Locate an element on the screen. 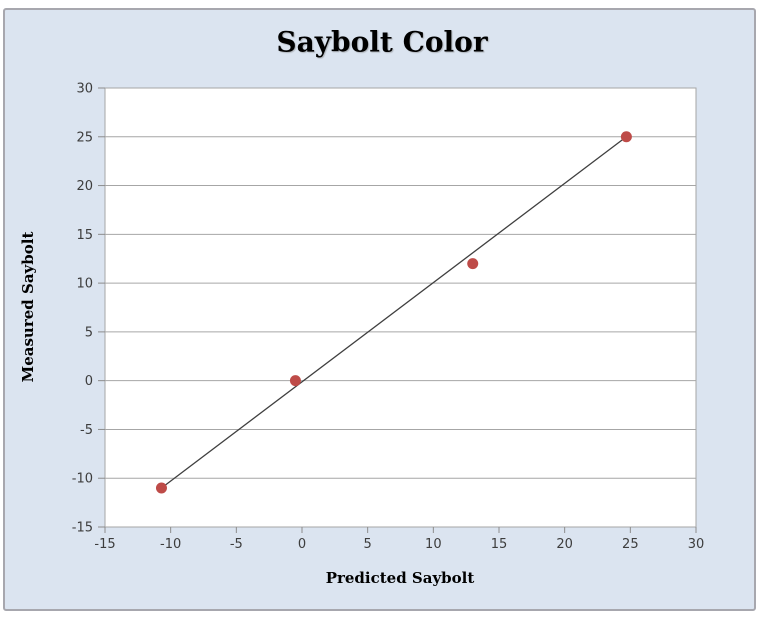  y-axis-title: Measured Saybolt is located at coordinates (28, 307).